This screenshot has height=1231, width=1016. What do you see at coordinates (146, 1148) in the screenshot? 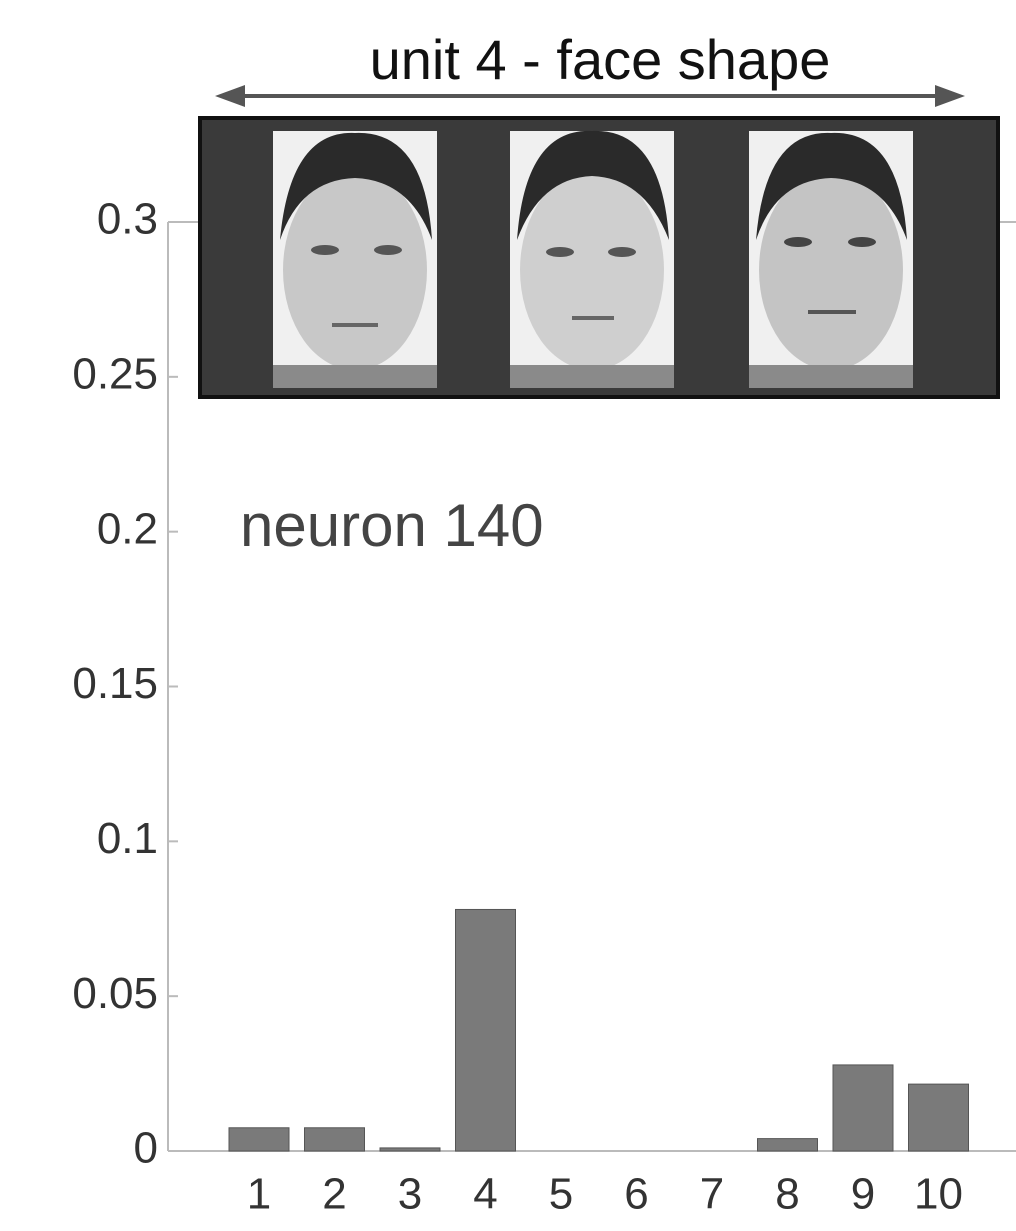
I see `y-tick-label: 0` at bounding box center [146, 1148].